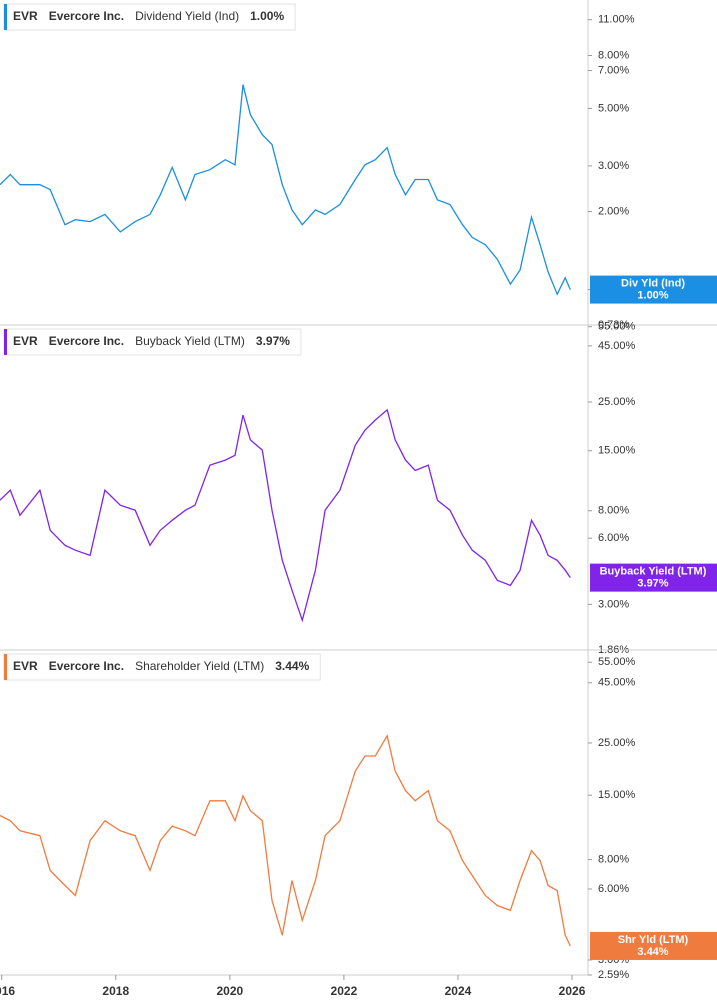 The width and height of the screenshot is (717, 1005). Describe the element at coordinates (190, 341) in the screenshot. I see `legend-label: Buyback Yield (LTM)` at that location.